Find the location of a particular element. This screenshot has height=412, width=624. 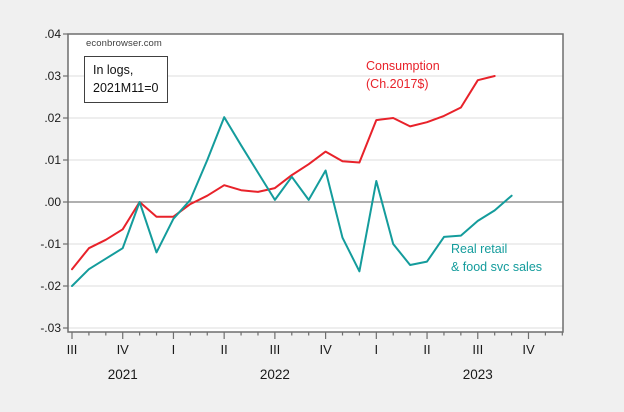

y-tick-label: .04 is located at coordinates (52, 34).